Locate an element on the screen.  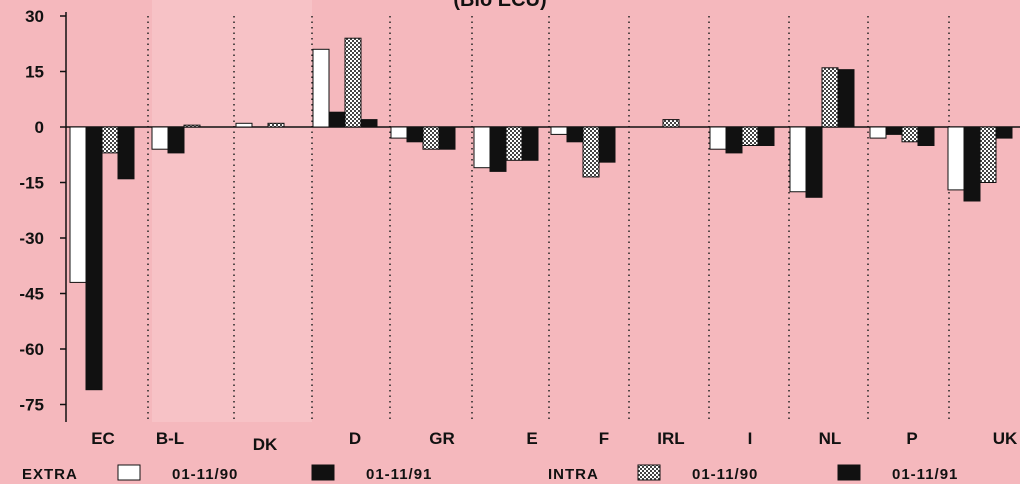
category-label: UK is located at coordinates (1005, 438).